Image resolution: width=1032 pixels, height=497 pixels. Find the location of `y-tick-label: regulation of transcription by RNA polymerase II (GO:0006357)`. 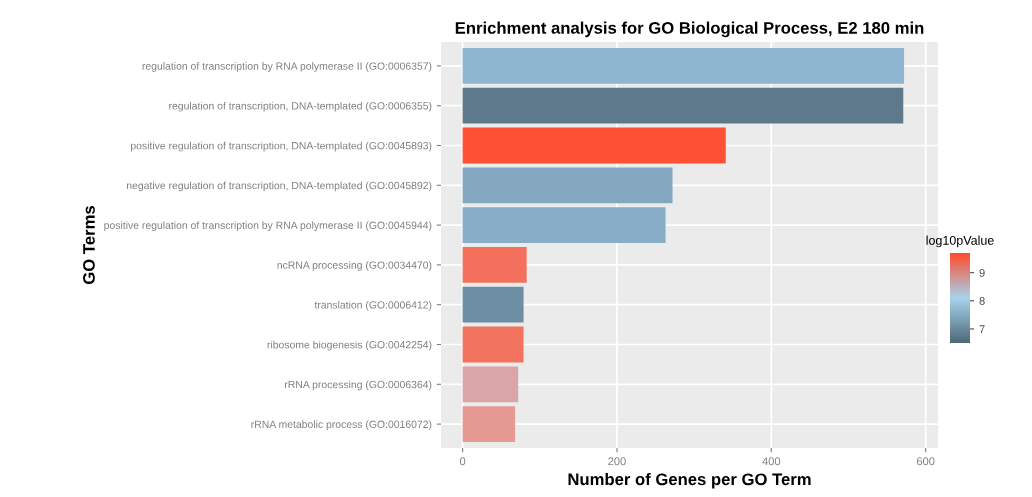

y-tick-label: regulation of transcription by RNA polymerase II (GO:0006357) is located at coordinates (287, 67).